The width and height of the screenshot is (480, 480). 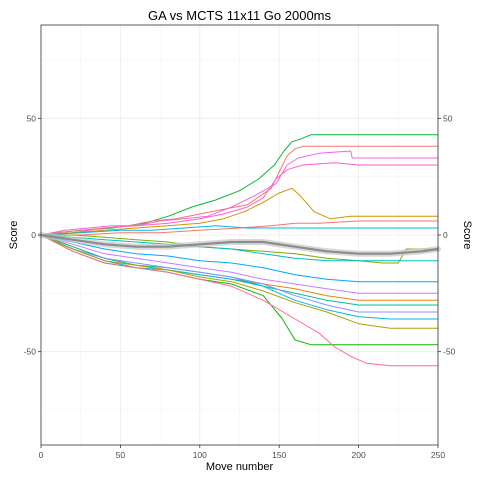 I want to click on x-tick-label: 100, so click(x=200, y=455).